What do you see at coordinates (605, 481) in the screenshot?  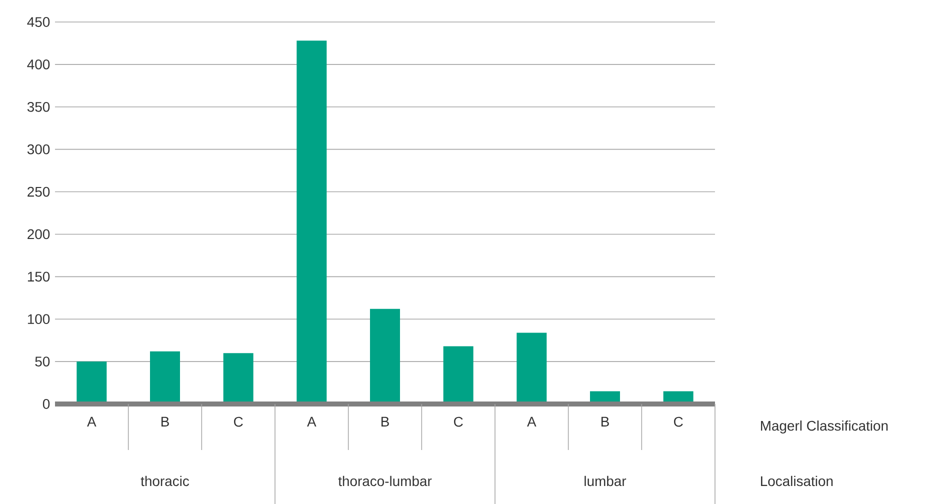 I see `text: lumbar` at bounding box center [605, 481].